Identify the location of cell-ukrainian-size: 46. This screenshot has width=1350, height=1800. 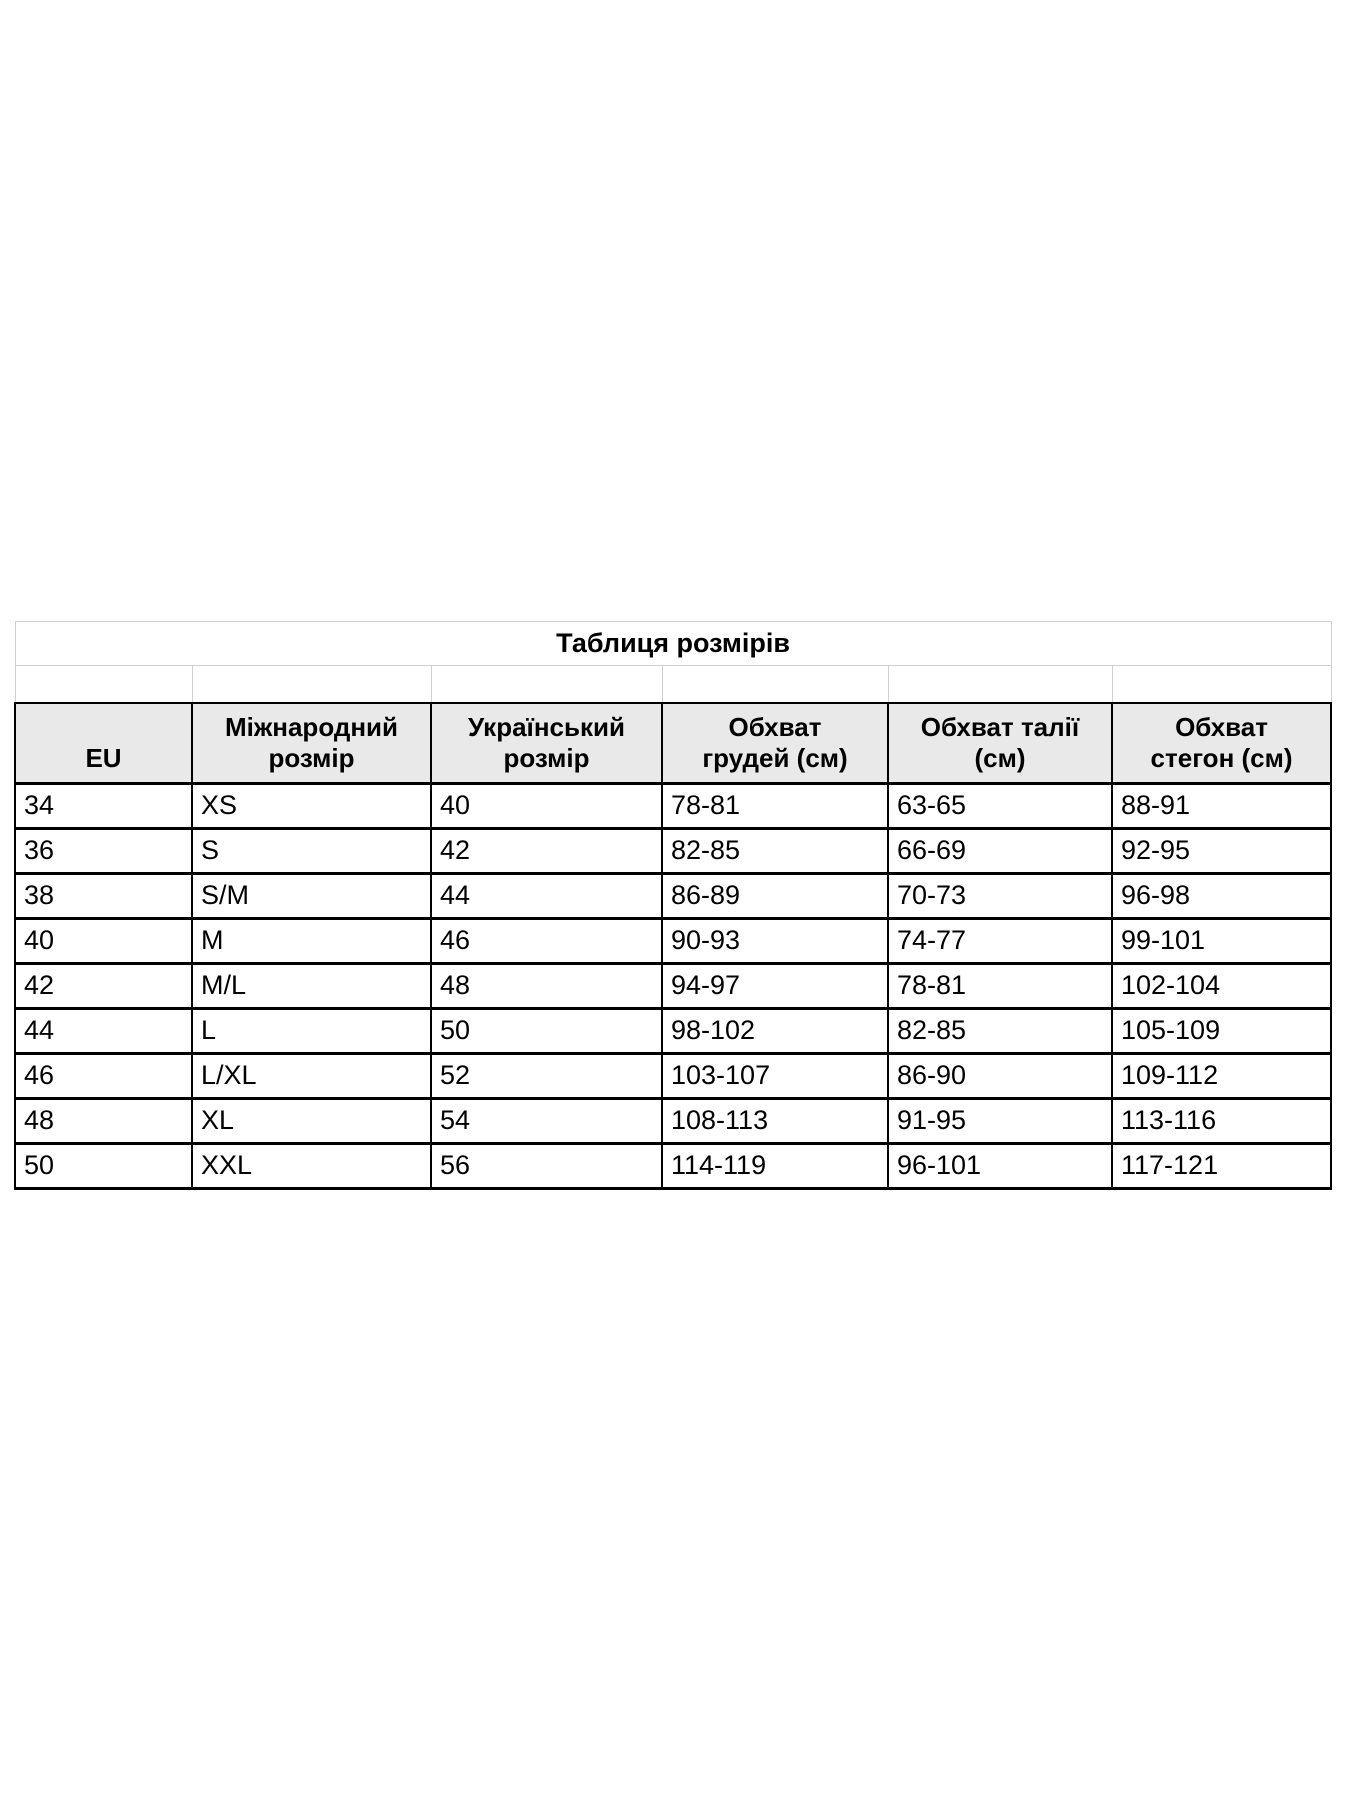
(546, 941).